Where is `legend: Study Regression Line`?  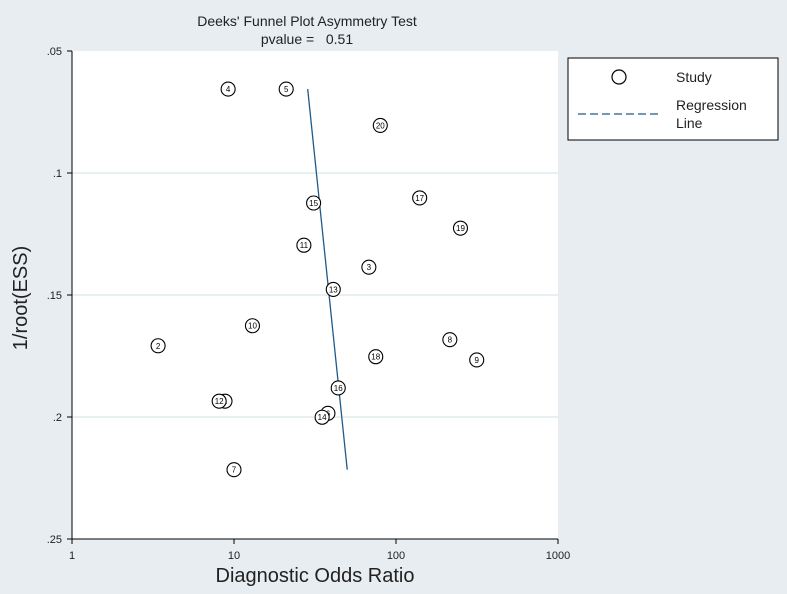
legend: Study Regression Line is located at coordinates (673, 99).